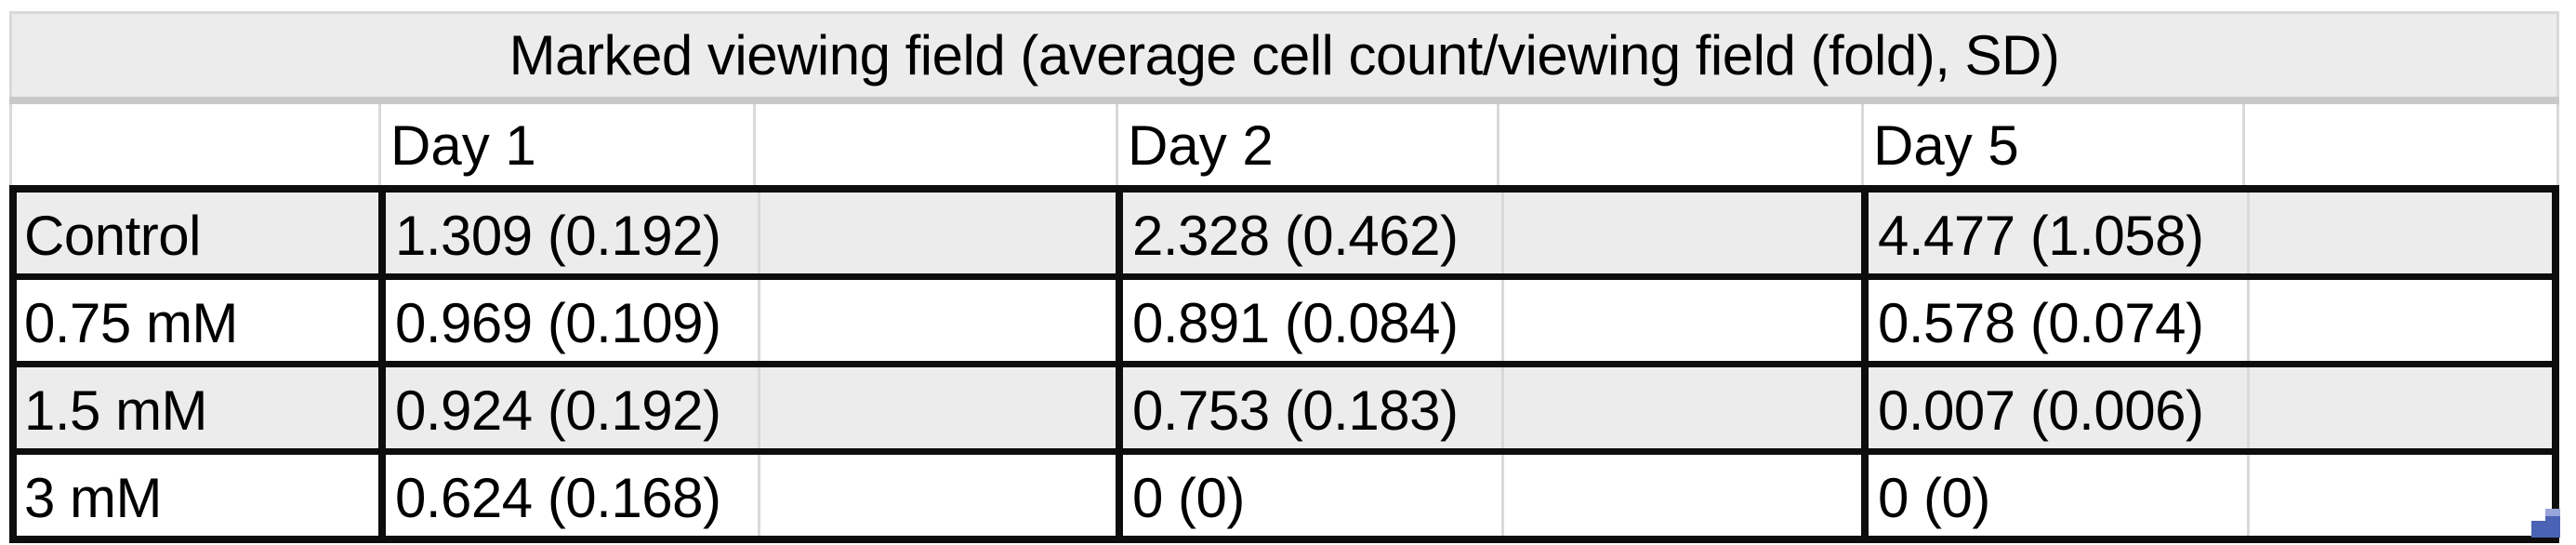 Image resolution: width=2576 pixels, height=545 pixels. What do you see at coordinates (196, 144) in the screenshot?
I see `header-empty-cell` at bounding box center [196, 144].